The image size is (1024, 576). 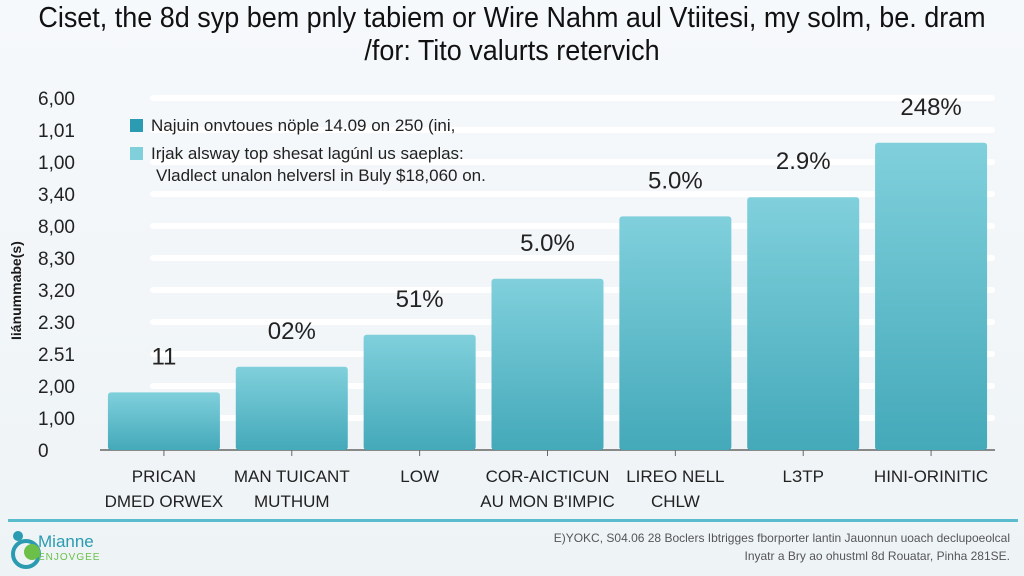 I want to click on y-tick-label: 2,00, so click(x=56, y=387).